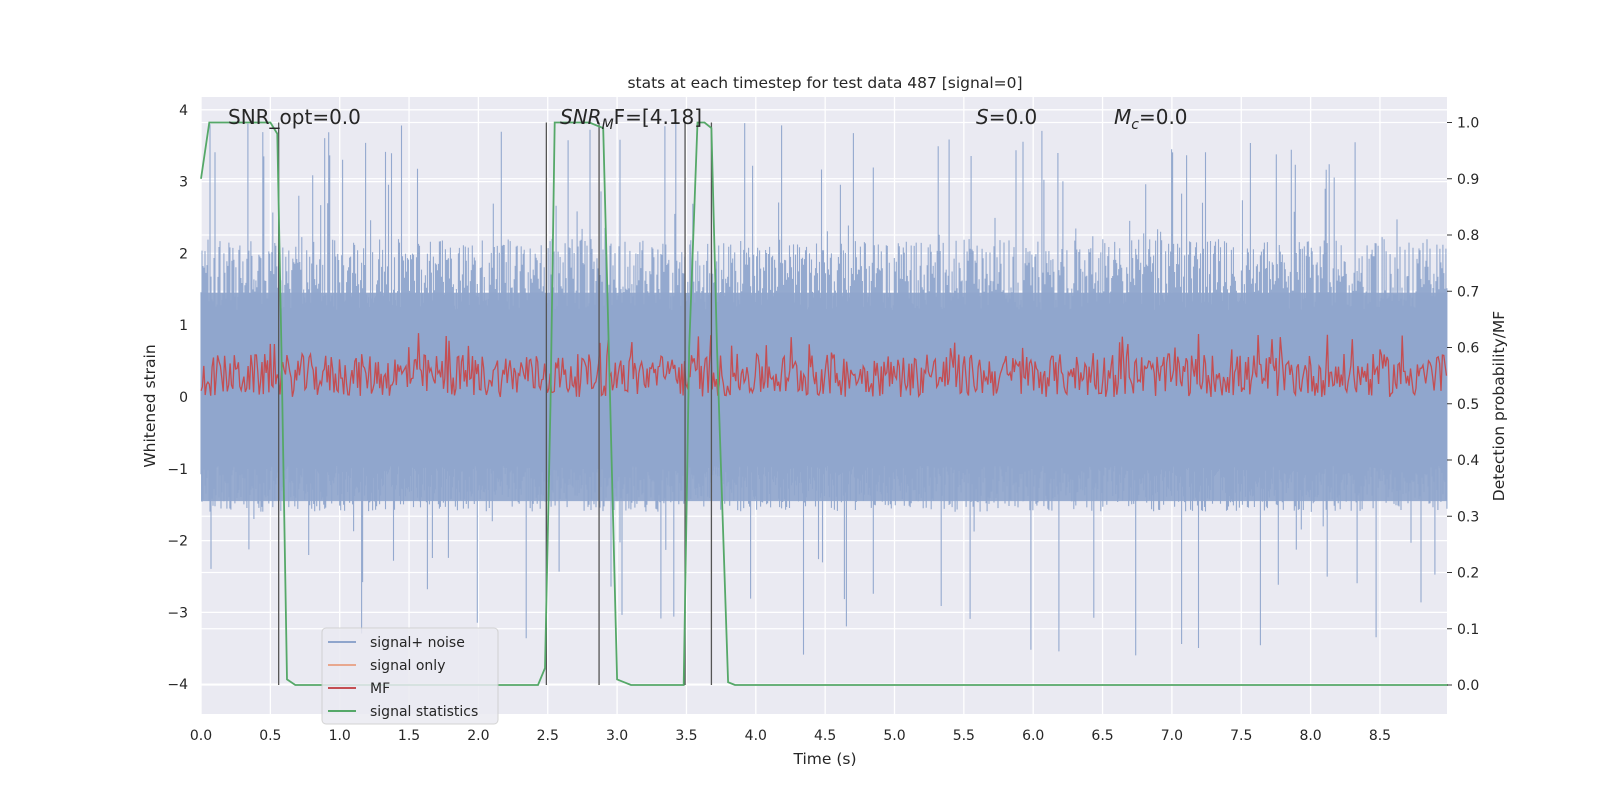  Describe the element at coordinates (1468, 405) in the screenshot. I see `right-y-tick-label: 0.5` at that location.